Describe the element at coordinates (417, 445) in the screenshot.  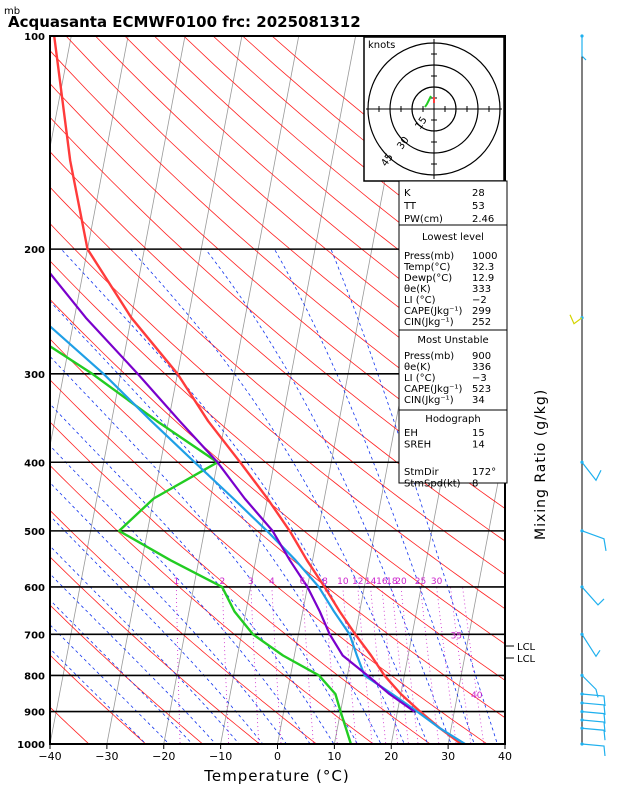
I see `table-row-label: SREH` at that location.